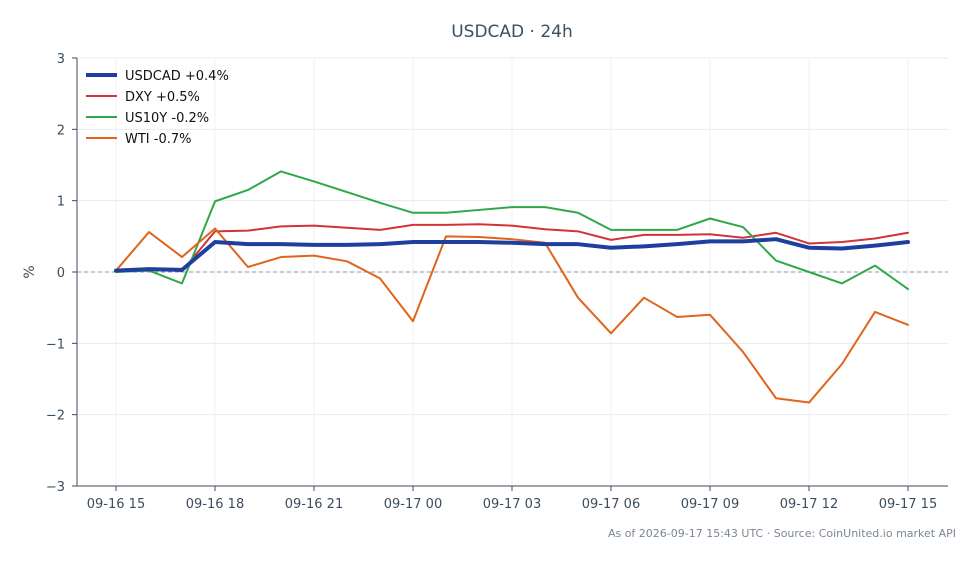 The width and height of the screenshot is (980, 564). What do you see at coordinates (61, 202) in the screenshot?
I see `y-tick-label: 1` at bounding box center [61, 202].